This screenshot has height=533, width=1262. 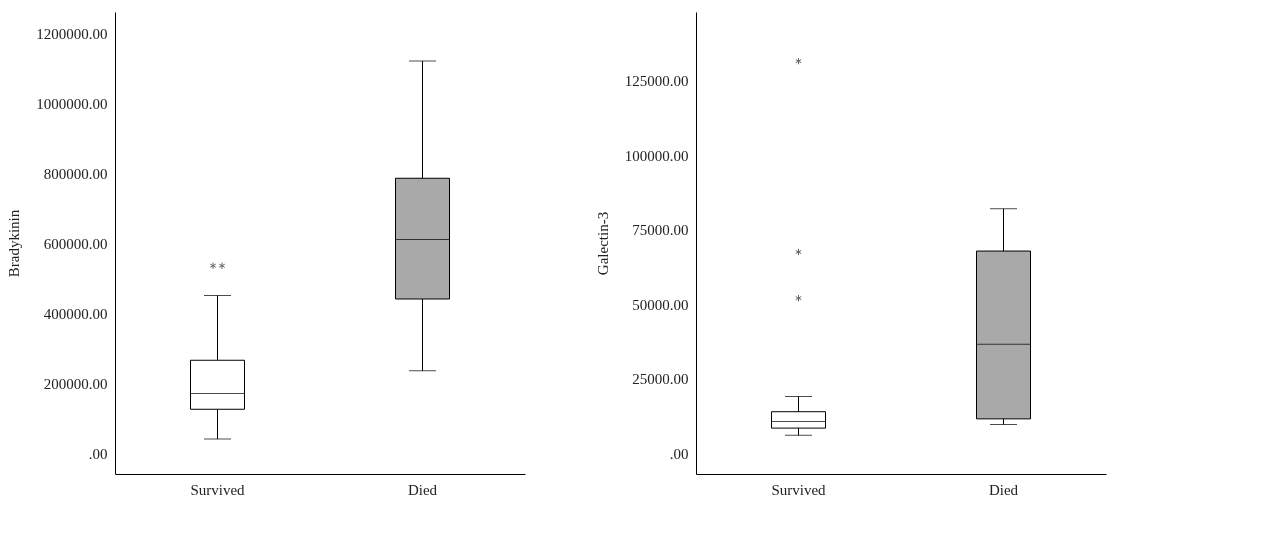 I want to click on y-tick-label: 125000.00, so click(x=656, y=81).